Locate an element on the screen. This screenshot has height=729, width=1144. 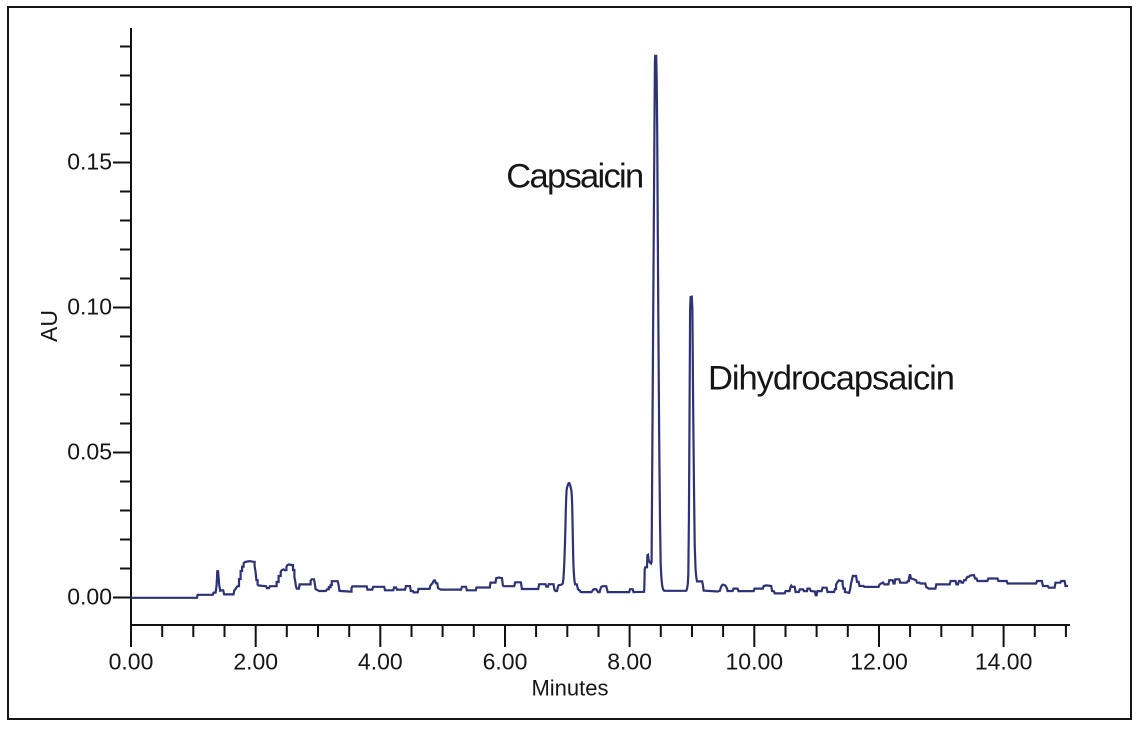
svg-text: 8.00 is located at coordinates (629, 662).